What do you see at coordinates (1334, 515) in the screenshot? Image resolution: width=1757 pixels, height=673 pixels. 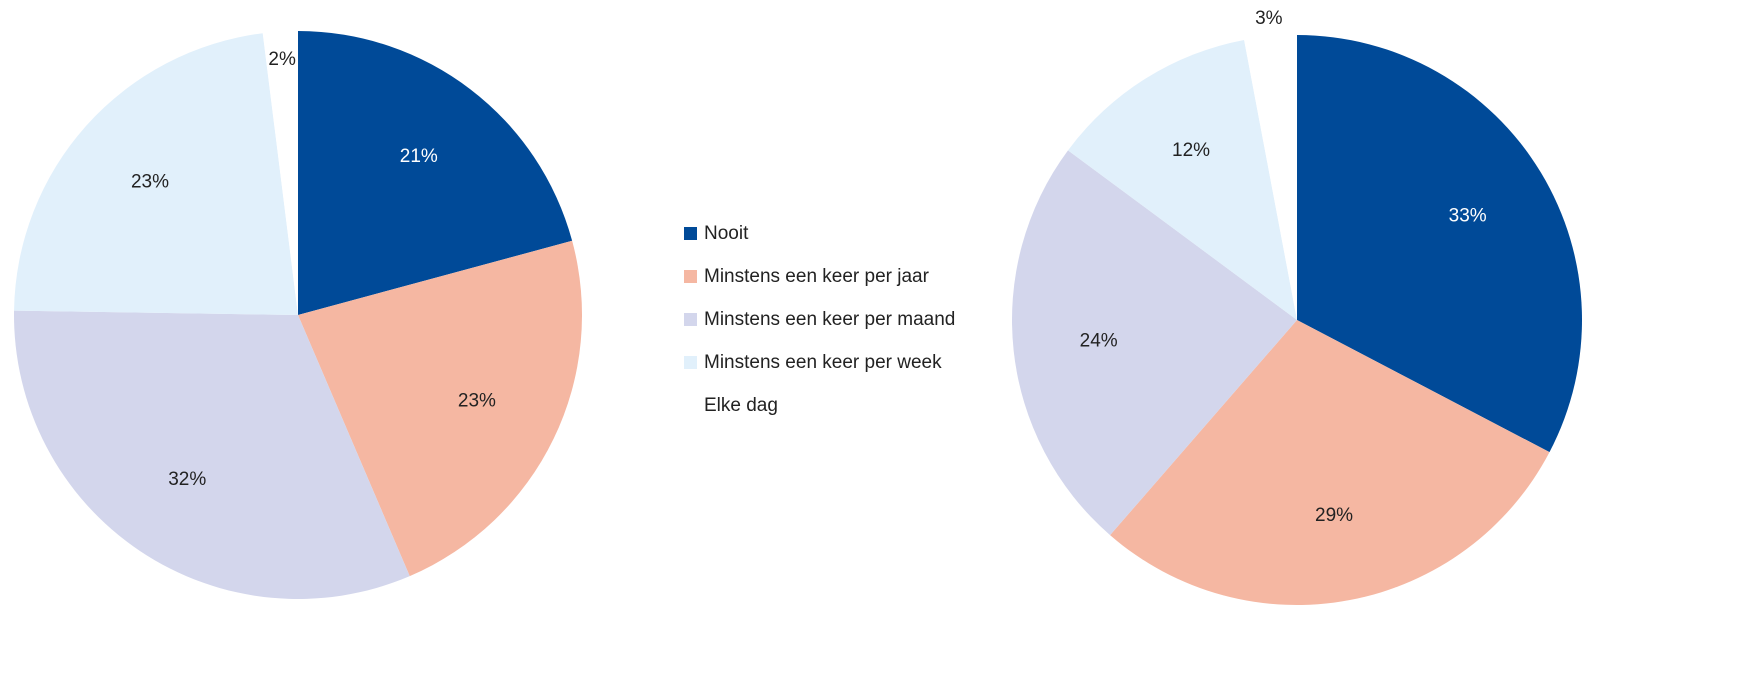 I see `data-label: 29%` at bounding box center [1334, 515].